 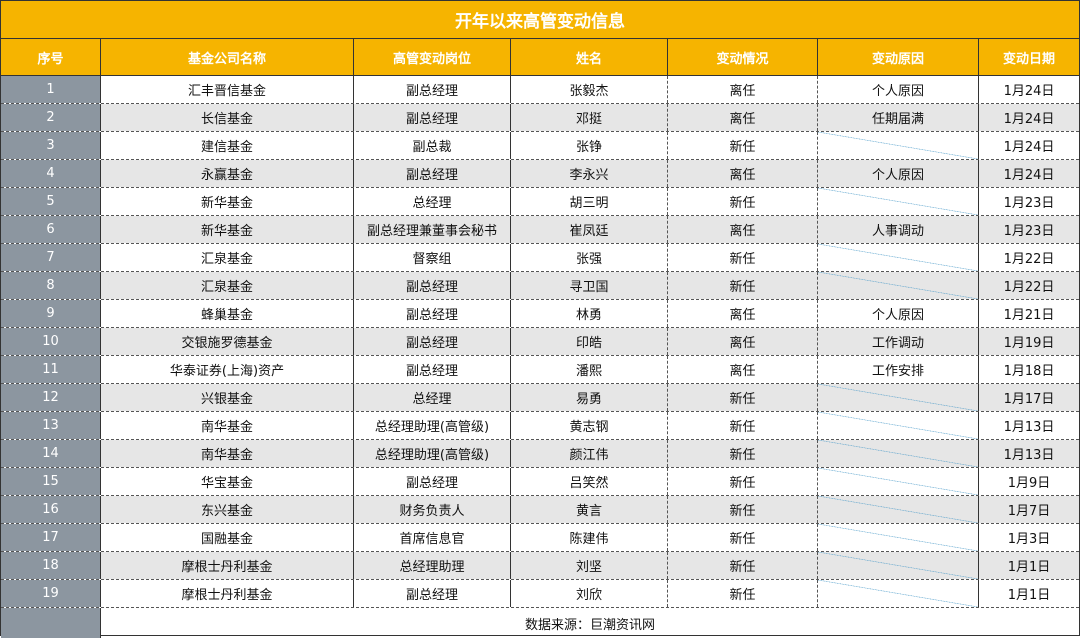 What do you see at coordinates (589, 369) in the screenshot?
I see `cell-name: 潘熙` at bounding box center [589, 369].